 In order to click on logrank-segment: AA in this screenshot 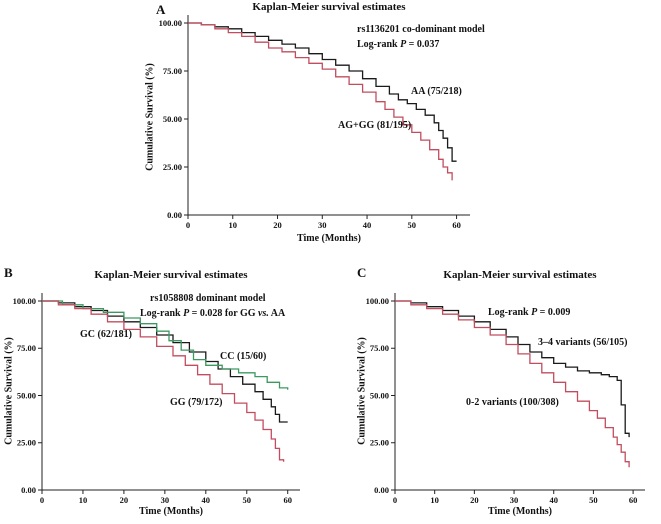, I will do `click(277, 313)`.